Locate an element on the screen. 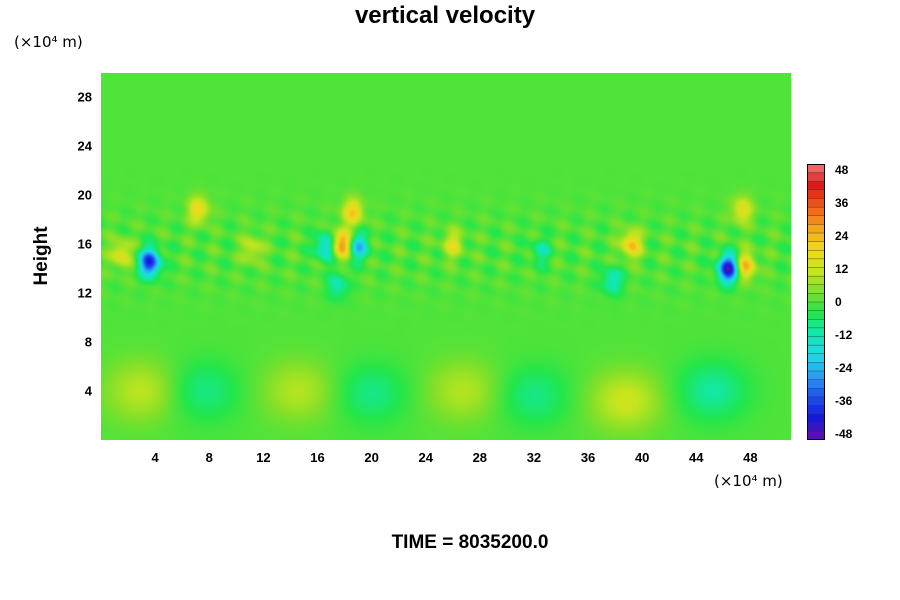 The height and width of the screenshot is (600, 900). x-tick-label: 44 is located at coordinates (696, 457).